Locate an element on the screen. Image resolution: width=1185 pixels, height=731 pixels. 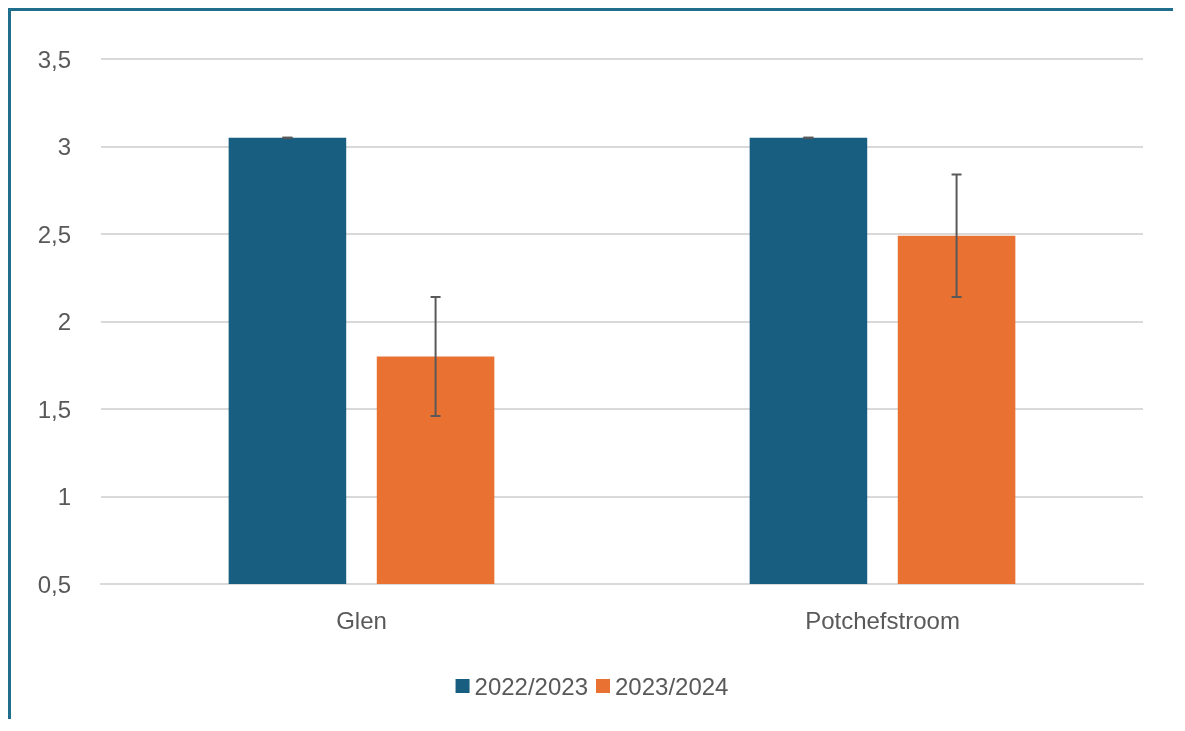
y-tick-label: 2,5 is located at coordinates (54, 234).